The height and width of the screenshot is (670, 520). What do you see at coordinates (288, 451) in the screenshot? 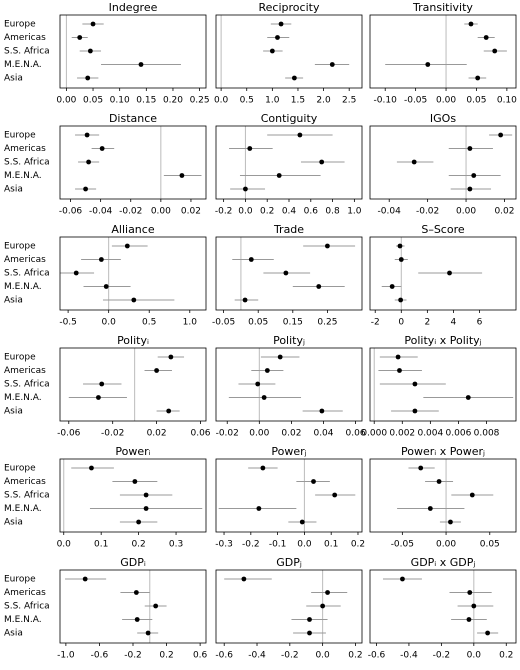
I see `panel-title: Powerⱼ` at bounding box center [288, 451].